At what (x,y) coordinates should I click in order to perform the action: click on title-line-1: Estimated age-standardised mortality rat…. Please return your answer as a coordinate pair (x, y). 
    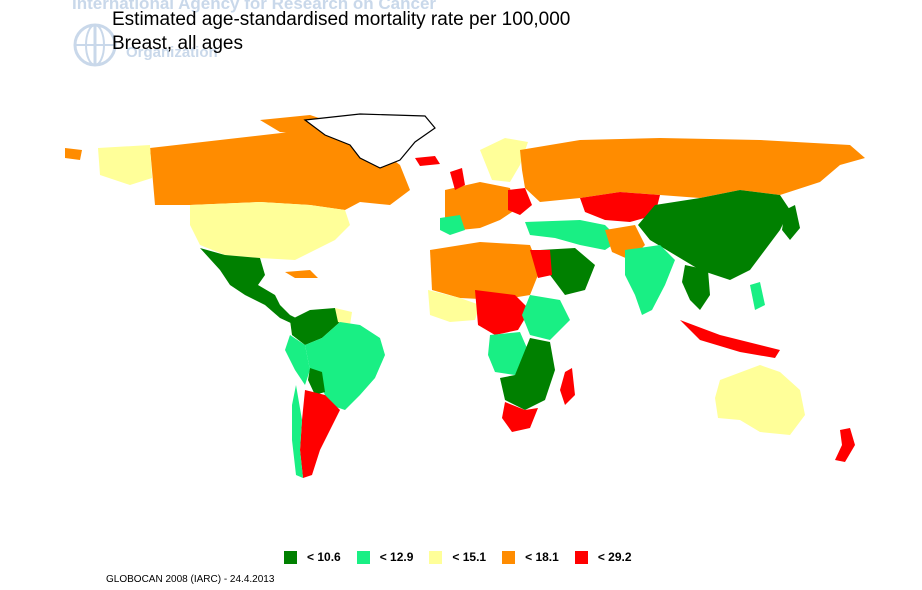
    Looking at the image, I should click on (341, 19).